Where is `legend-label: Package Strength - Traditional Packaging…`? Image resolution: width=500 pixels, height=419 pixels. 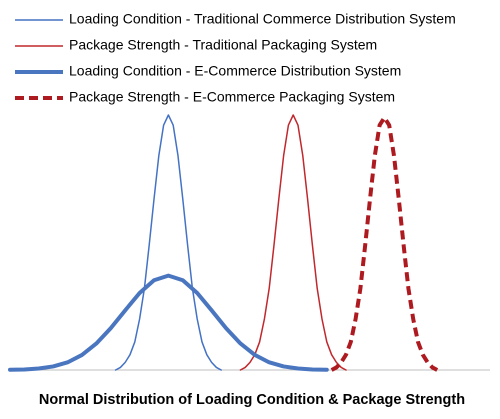
legend-label: Package Strength - Traditional Packaging… is located at coordinates (223, 45).